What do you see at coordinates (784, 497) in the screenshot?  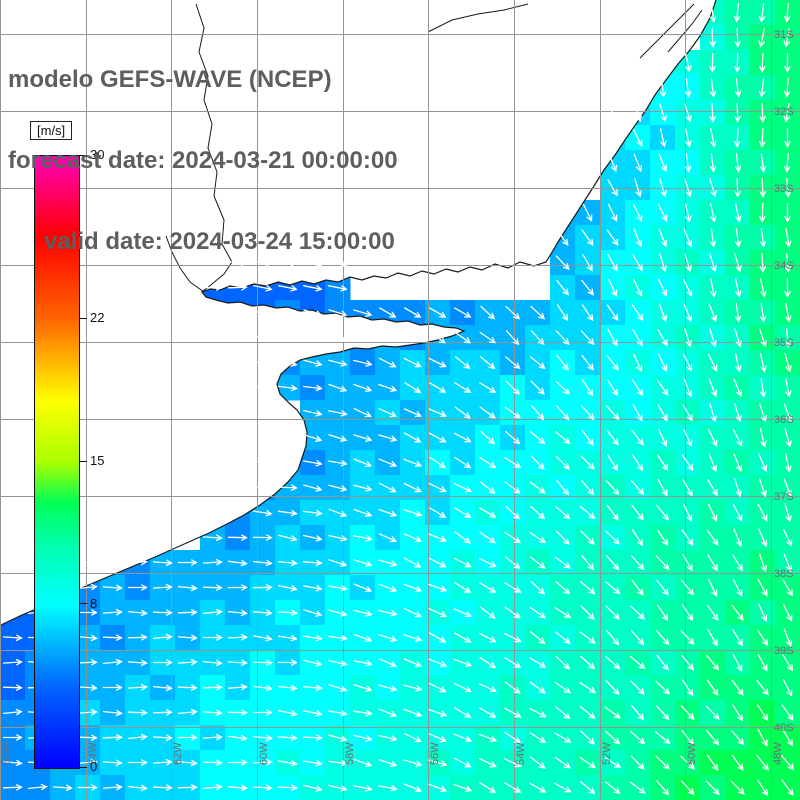 I see `lat-tick-label: 37S` at bounding box center [784, 497].